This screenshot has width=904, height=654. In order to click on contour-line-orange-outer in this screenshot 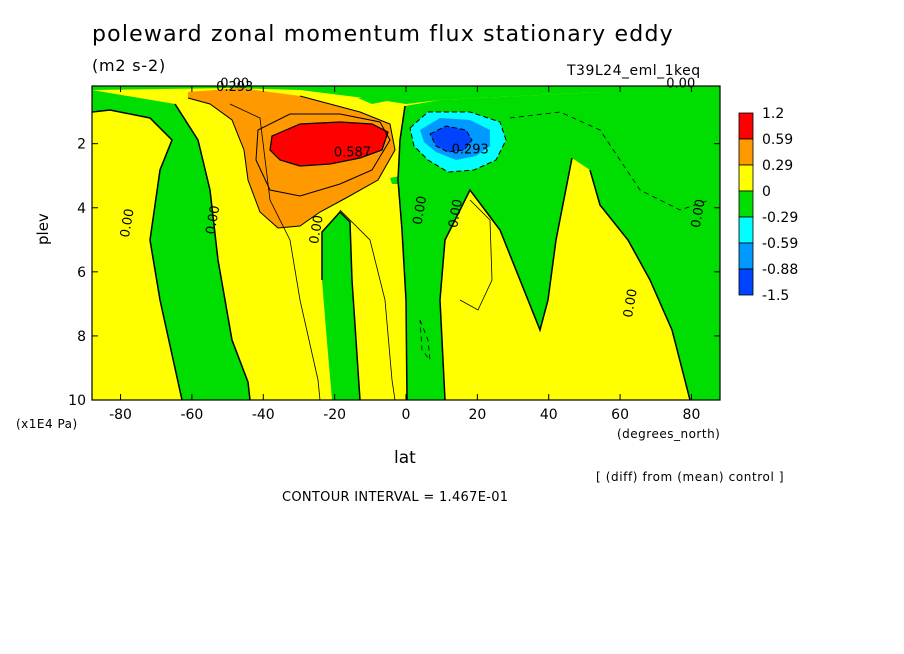, I will do `click(291, 162)`.